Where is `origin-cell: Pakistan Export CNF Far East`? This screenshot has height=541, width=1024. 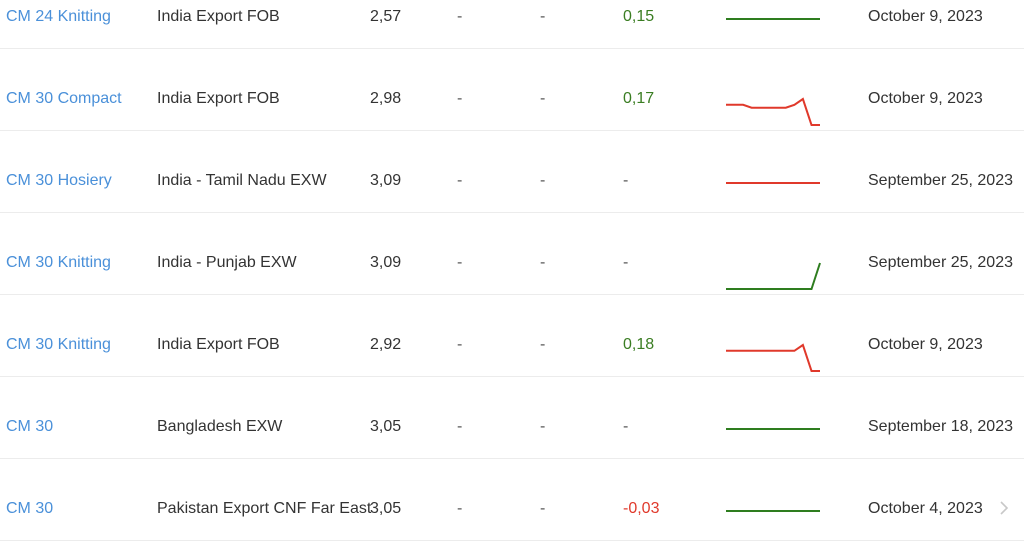
origin-cell: Pakistan Export CNF Far East is located at coordinates (264, 508).